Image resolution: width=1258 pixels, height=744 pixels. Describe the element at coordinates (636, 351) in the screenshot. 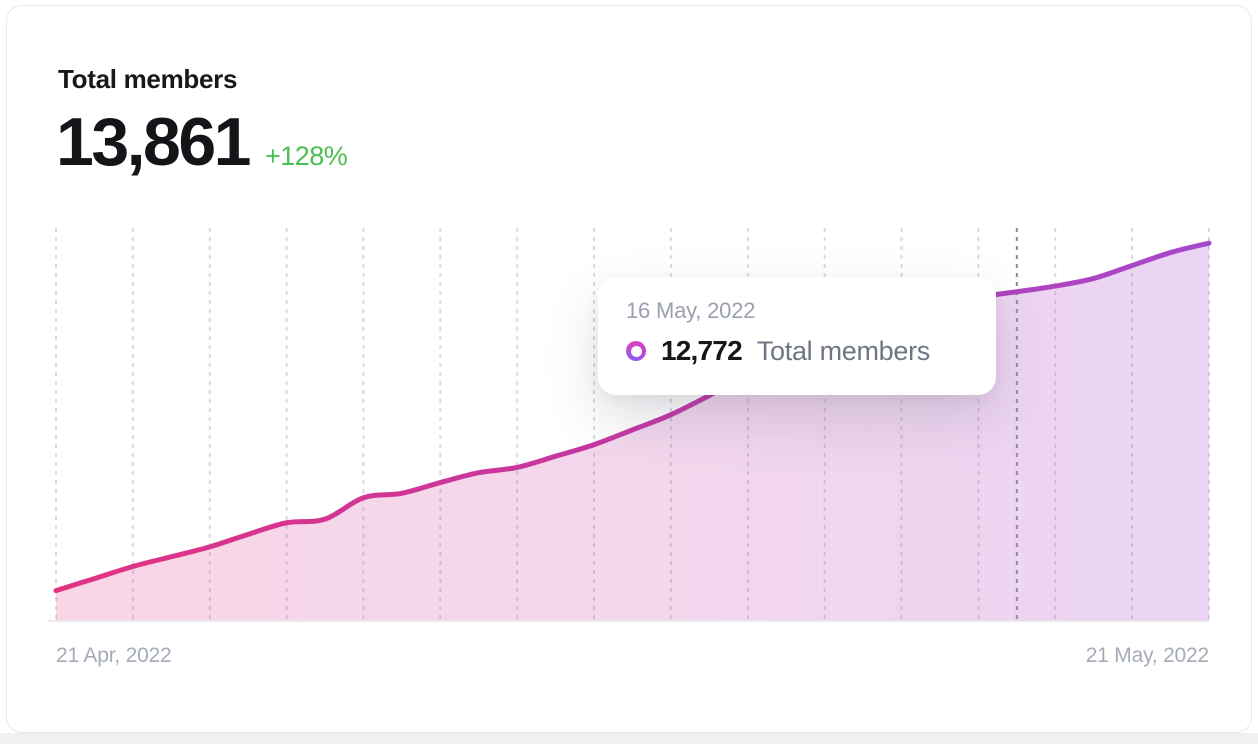

I see `series-marker-icon` at that location.